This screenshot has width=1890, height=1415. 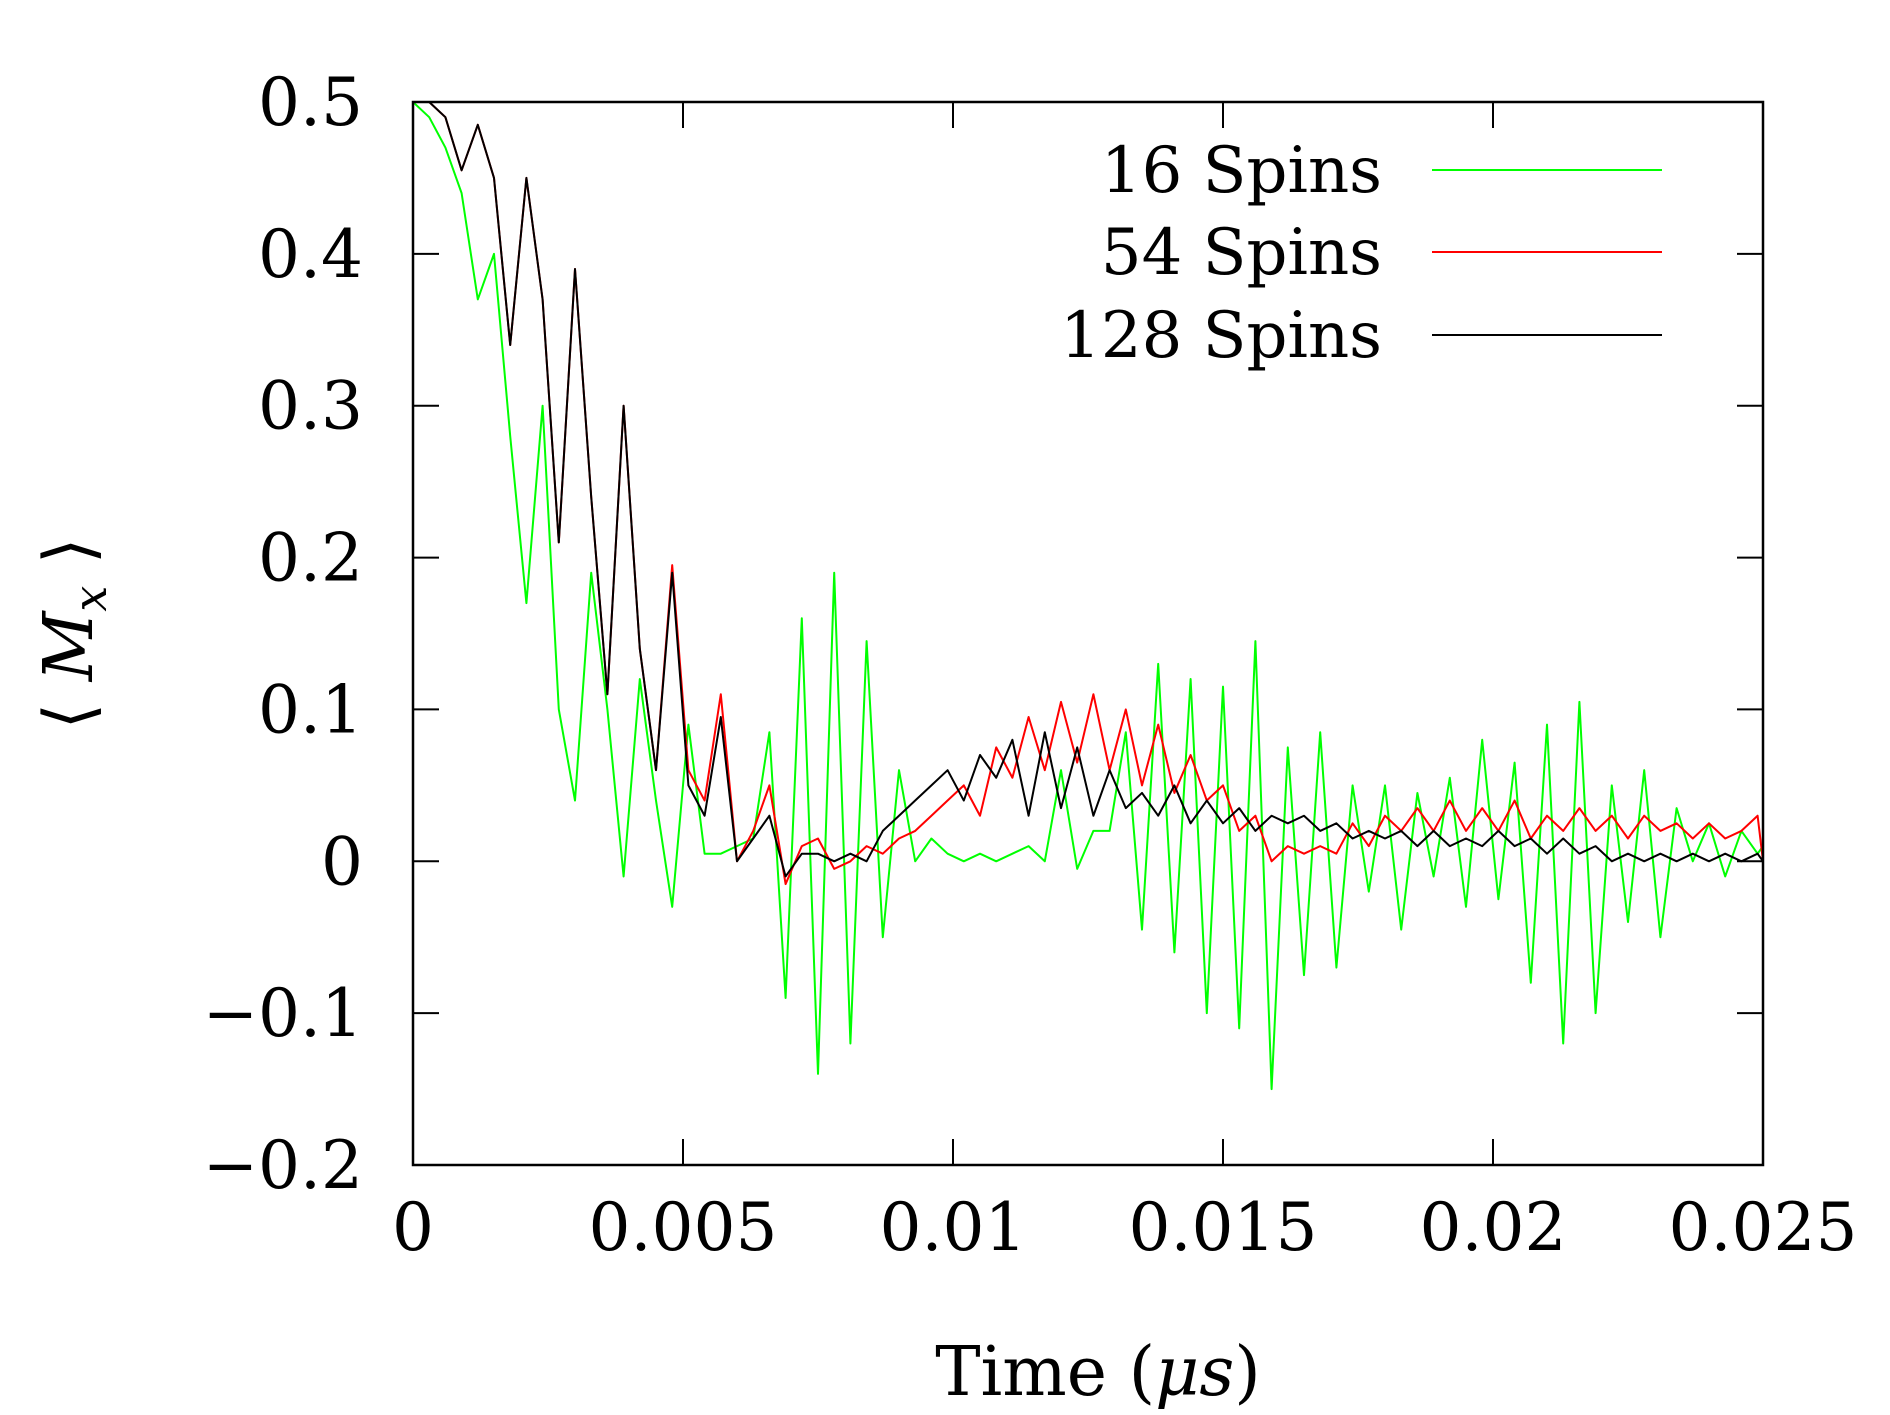 I want to click on legend: 16 Spins 54 Spins 128 Spins, so click(x=1361, y=253).